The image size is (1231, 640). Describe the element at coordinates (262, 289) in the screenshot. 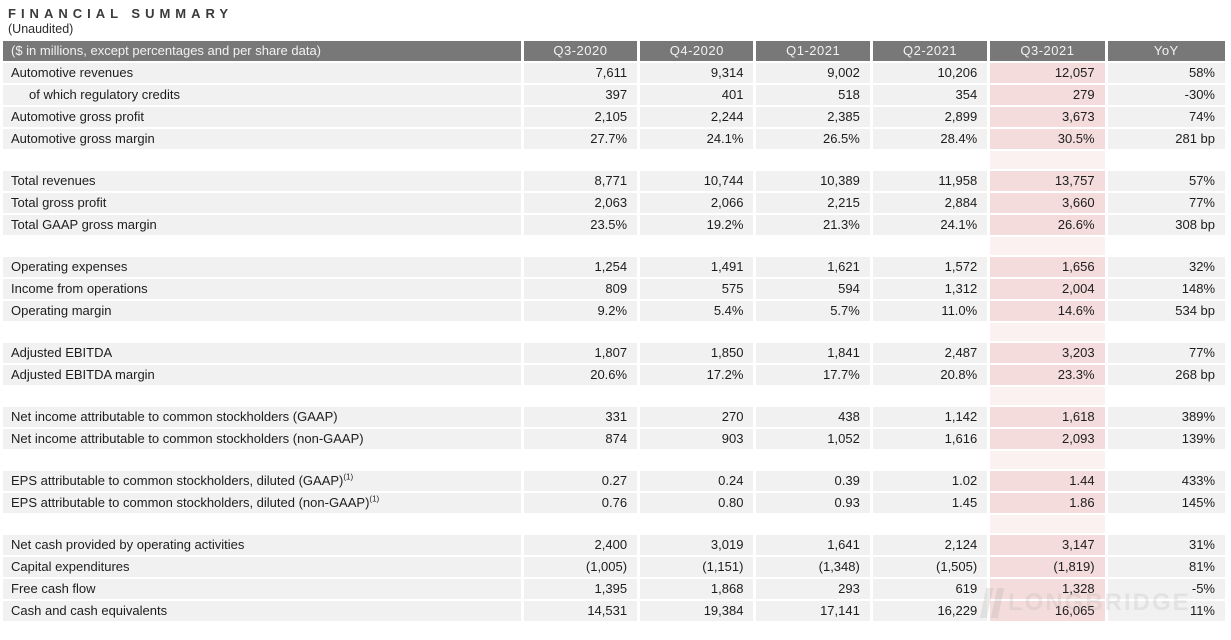

I see `row-label: Income from operations` at that location.